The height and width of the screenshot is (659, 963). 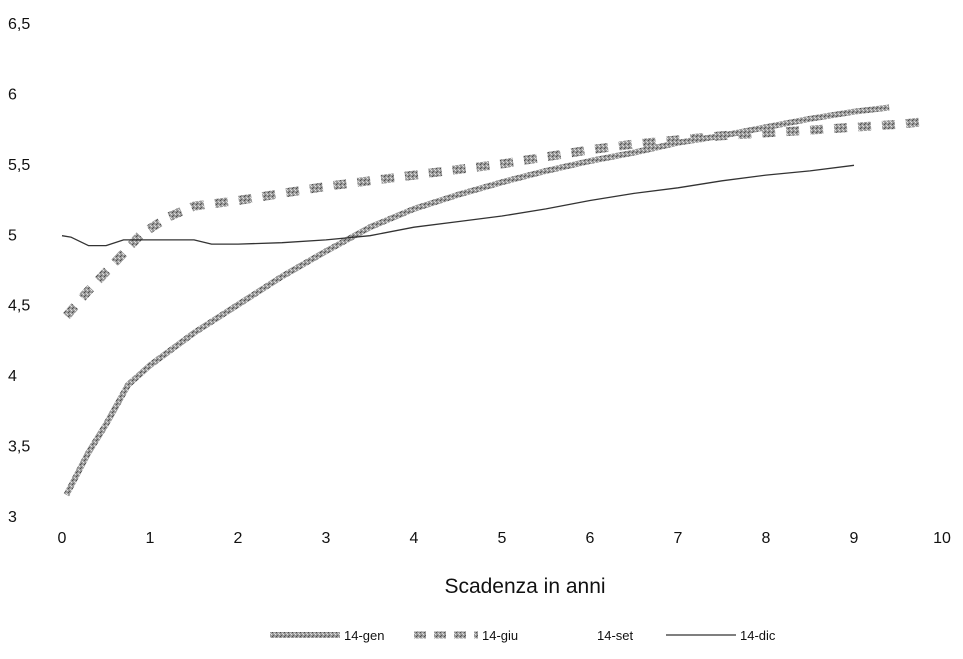 I want to click on x-tick-label: 7, so click(x=678, y=538).